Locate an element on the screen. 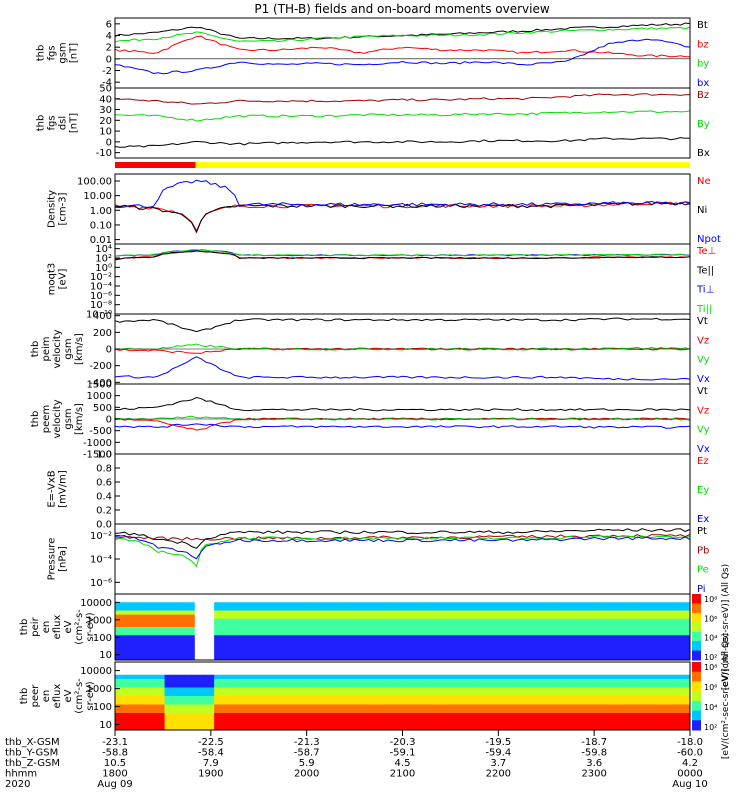  colorbar-segment is located at coordinates (696, 676).